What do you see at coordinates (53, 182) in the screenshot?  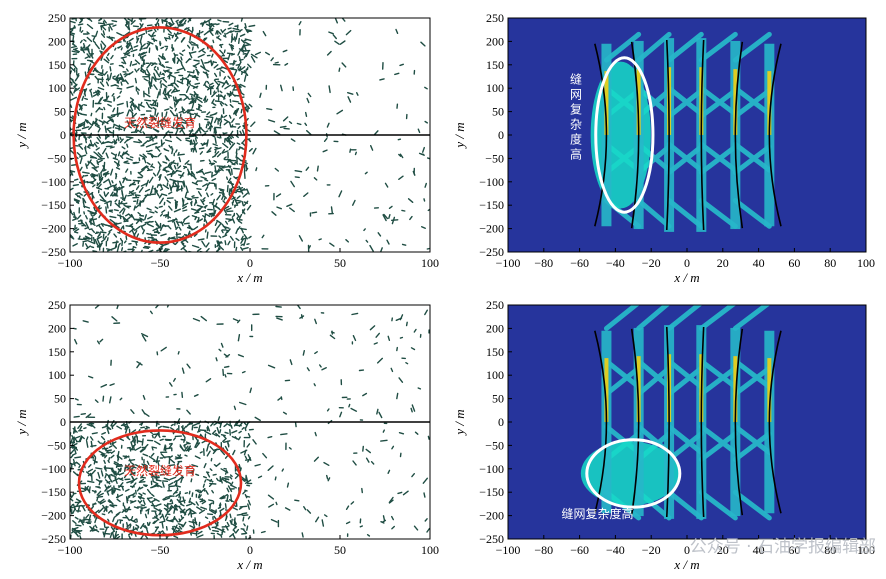 I see `y-tick-label: −100` at bounding box center [53, 182].